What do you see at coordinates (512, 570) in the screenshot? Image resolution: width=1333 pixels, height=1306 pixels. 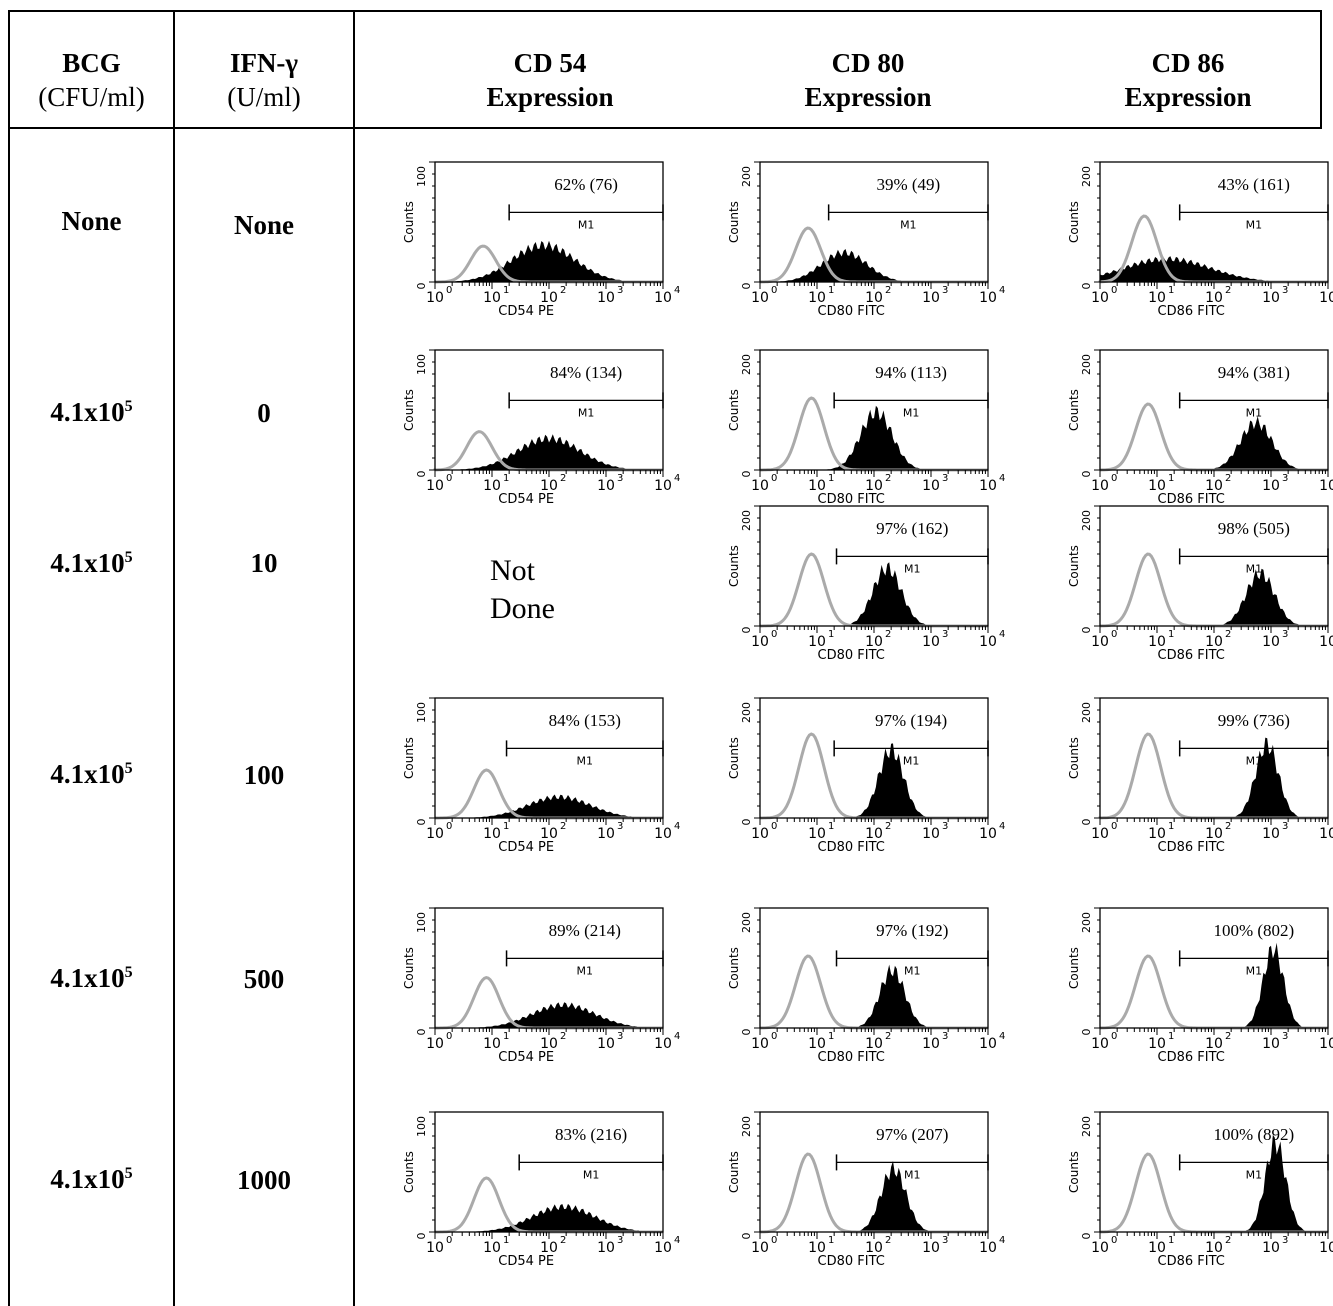 I see `not-done-line1: Not` at bounding box center [512, 570].